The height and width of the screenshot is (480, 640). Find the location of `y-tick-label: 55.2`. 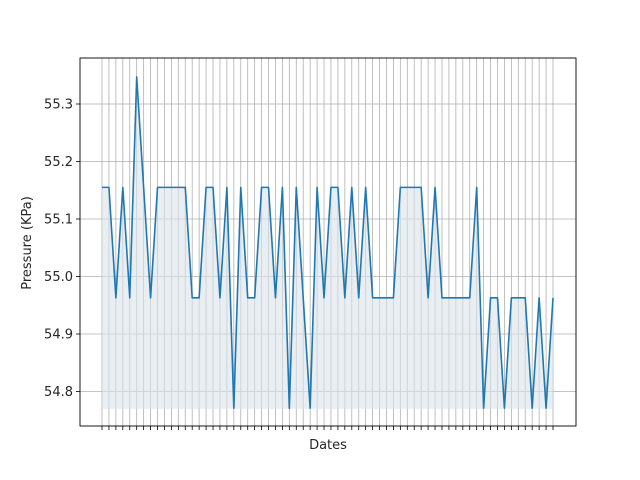

y-tick-label: 55.2 is located at coordinates (58, 162).